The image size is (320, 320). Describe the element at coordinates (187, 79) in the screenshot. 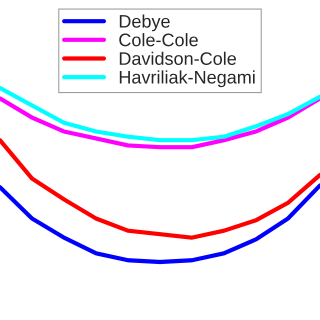

I see `legend-label: Havriliak-Negami` at that location.